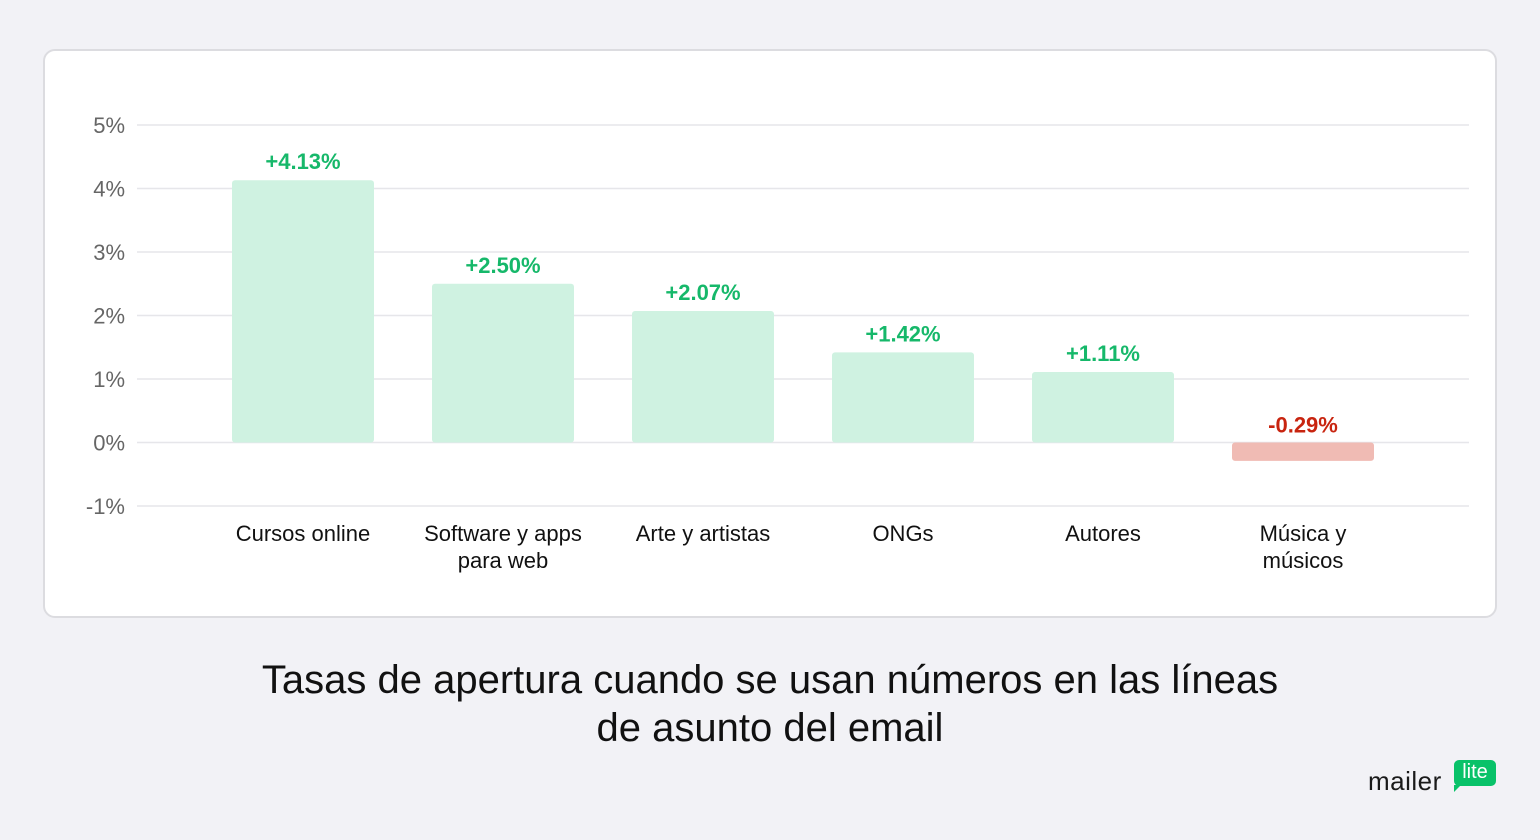 The width and height of the screenshot is (1540, 840). Describe the element at coordinates (503, 547) in the screenshot. I see `x-tick-label: Software y apps para web` at that location.